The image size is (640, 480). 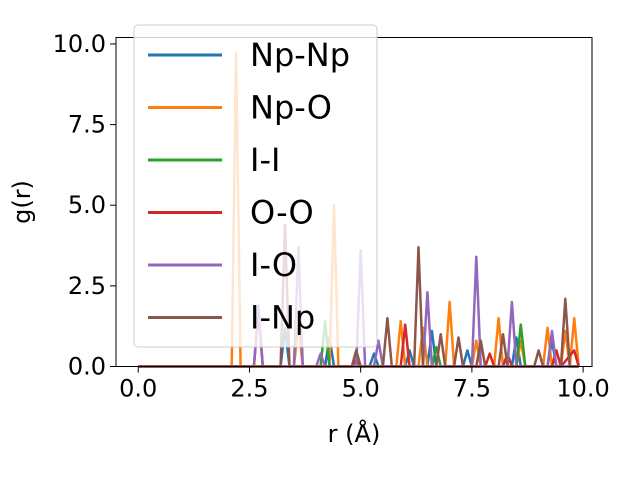 I want to click on legend-label: I-Np, so click(x=282, y=318).